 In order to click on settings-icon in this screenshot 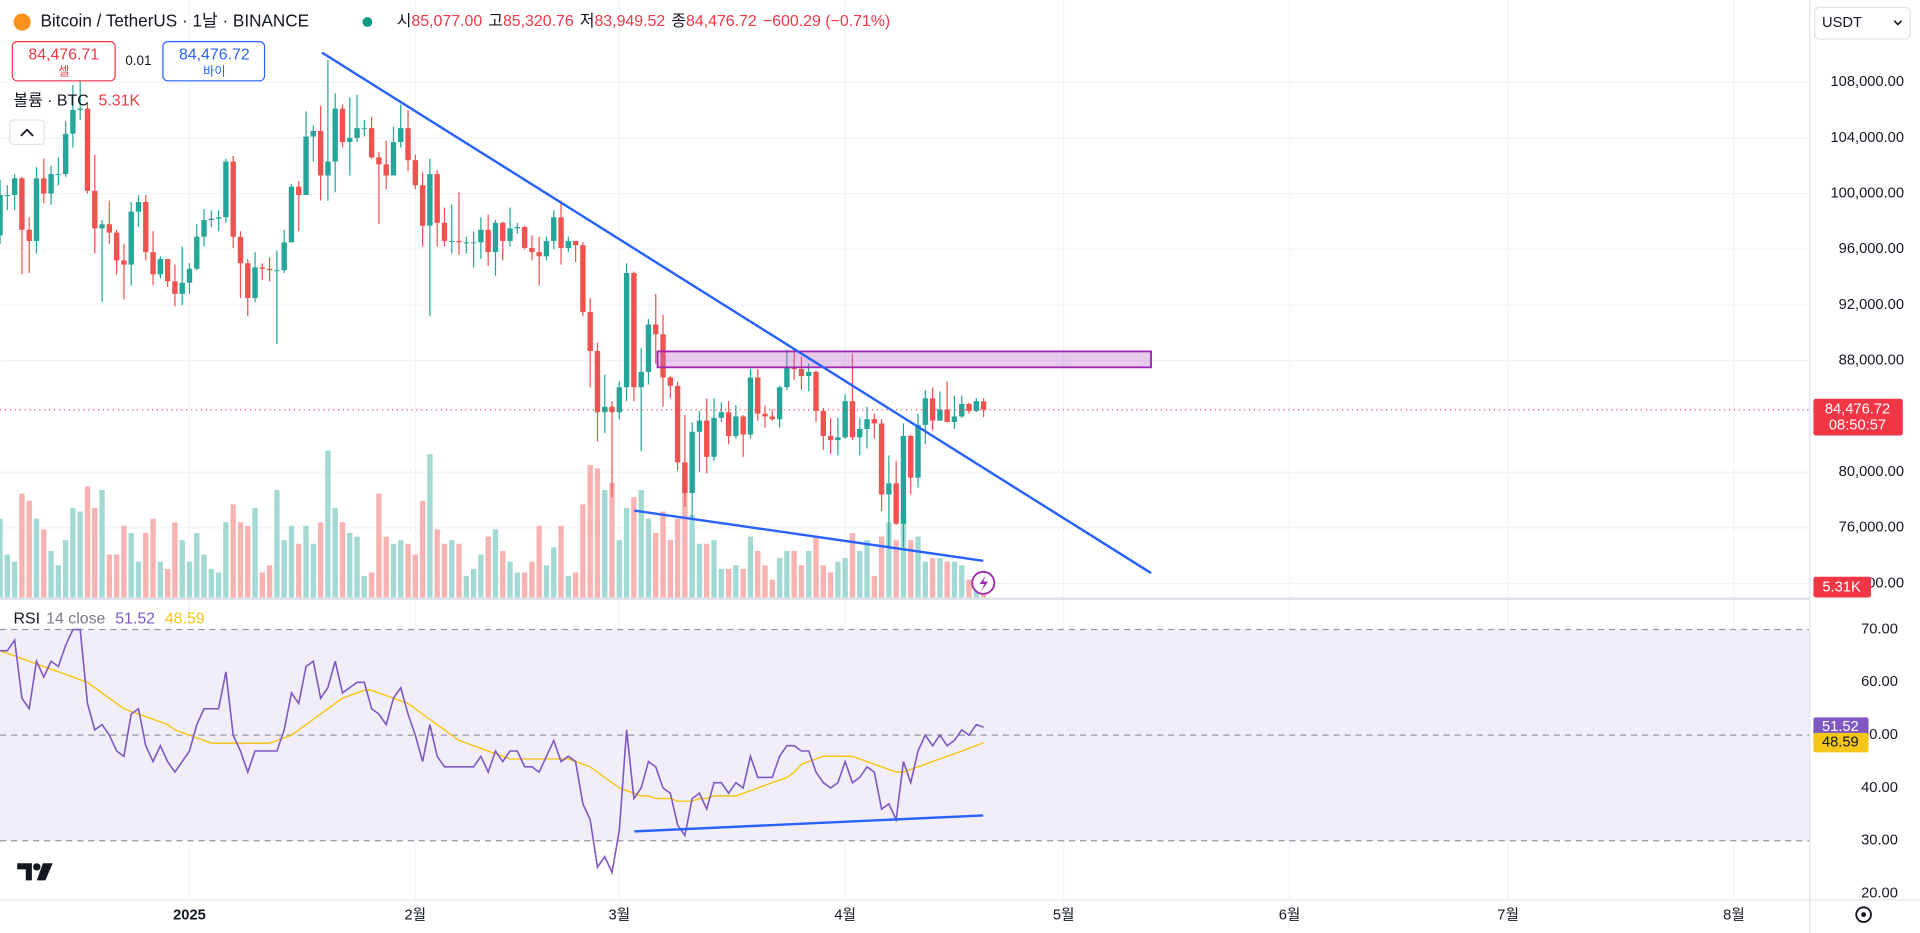, I will do `click(1863, 914)`.